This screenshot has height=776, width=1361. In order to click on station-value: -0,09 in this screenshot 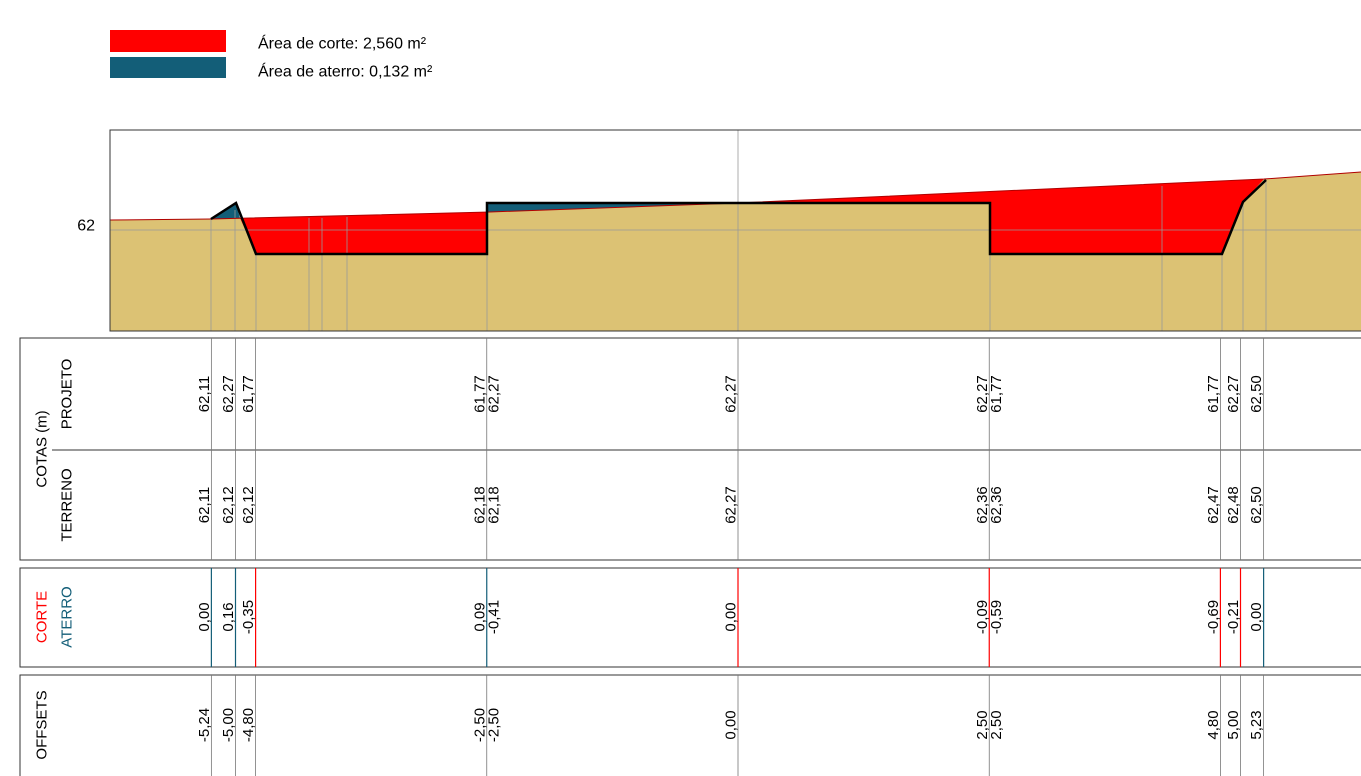, I will do `click(982, 617)`.